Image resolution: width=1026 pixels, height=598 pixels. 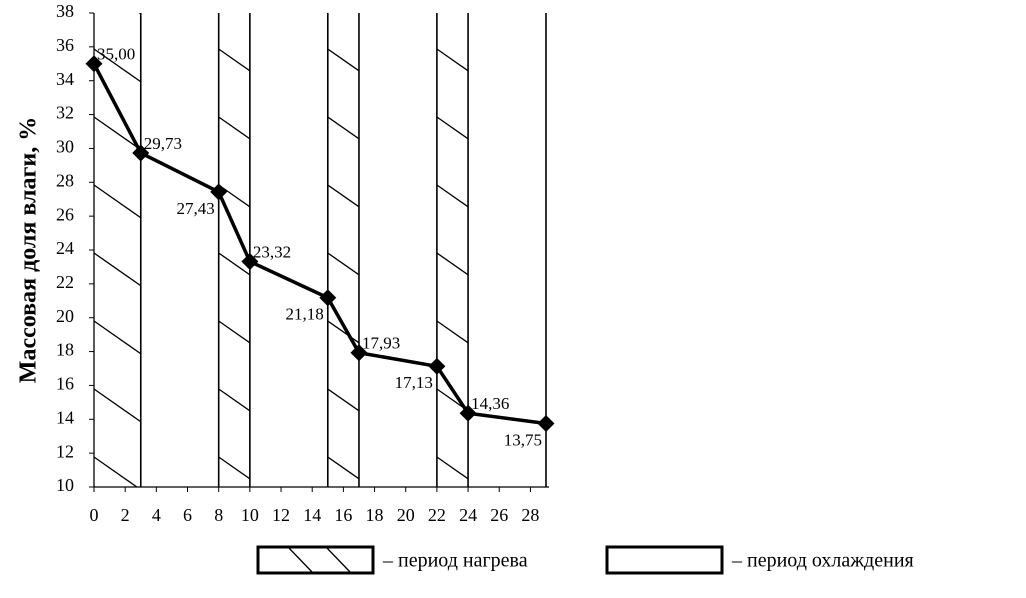 I want to click on y-tick-label: 30, so click(x=65, y=147).